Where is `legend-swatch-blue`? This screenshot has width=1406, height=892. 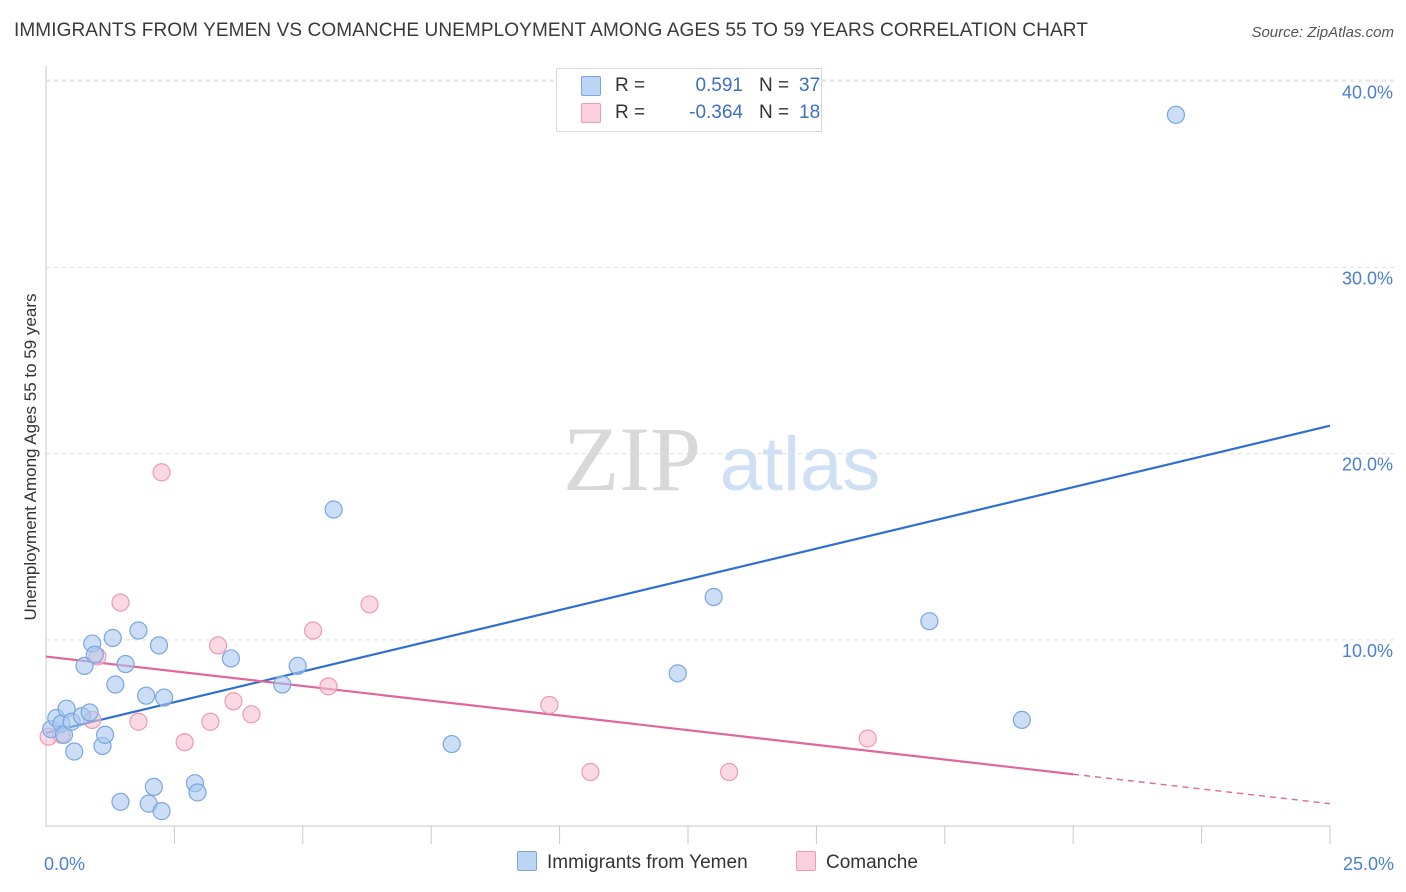 legend-swatch-blue is located at coordinates (591, 86).